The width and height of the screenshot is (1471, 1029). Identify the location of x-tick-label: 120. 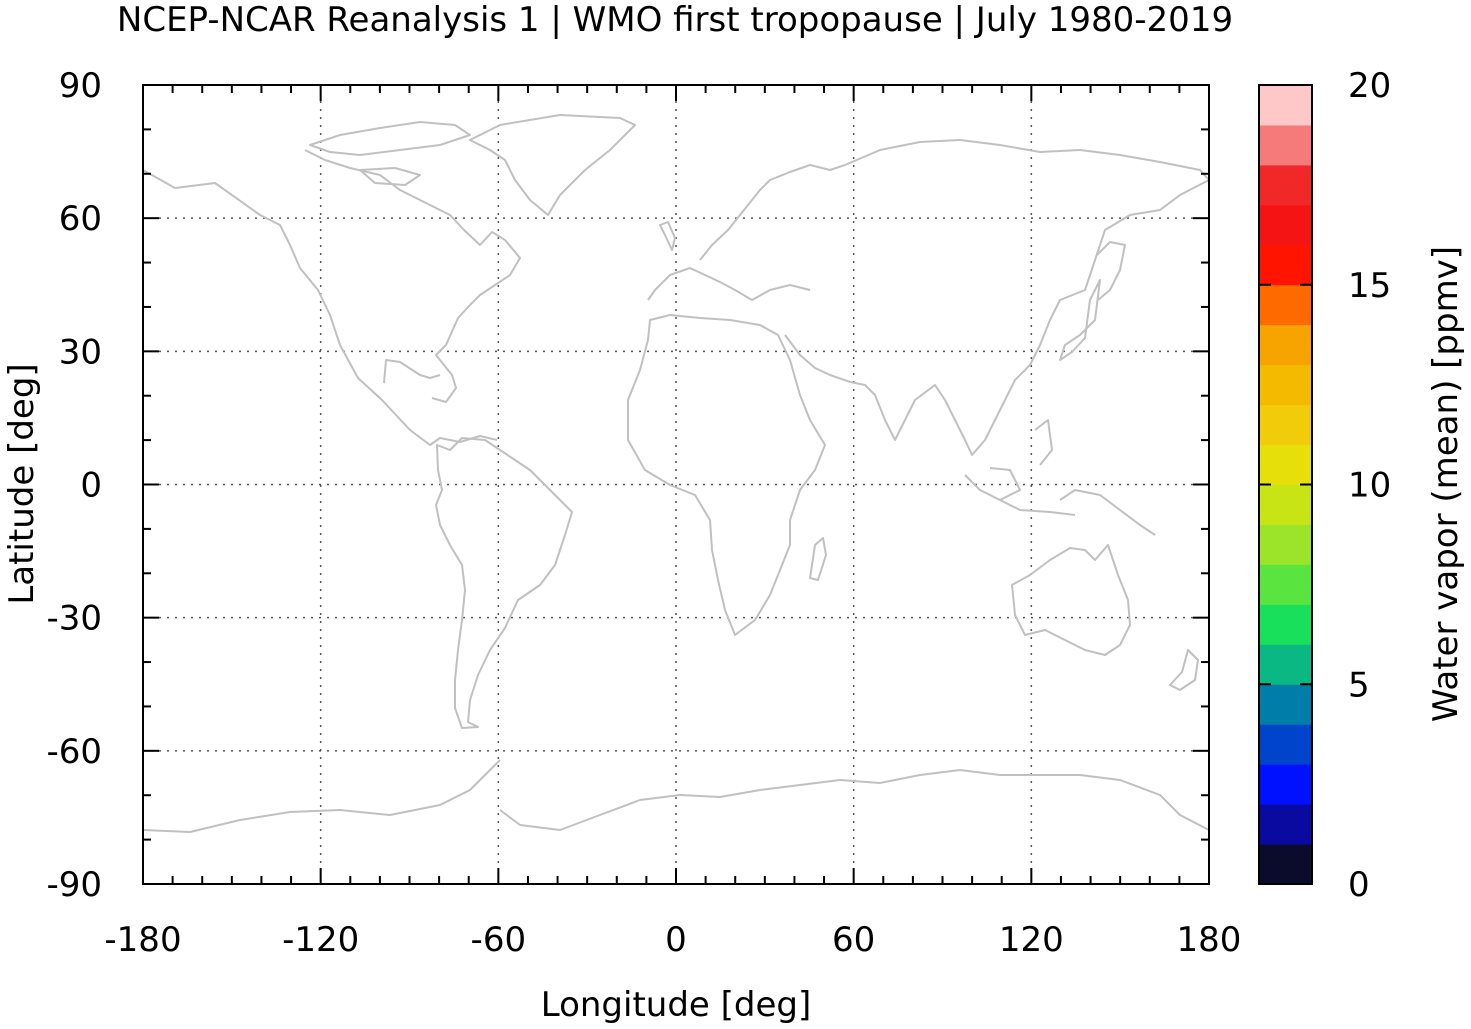
(1031, 940).